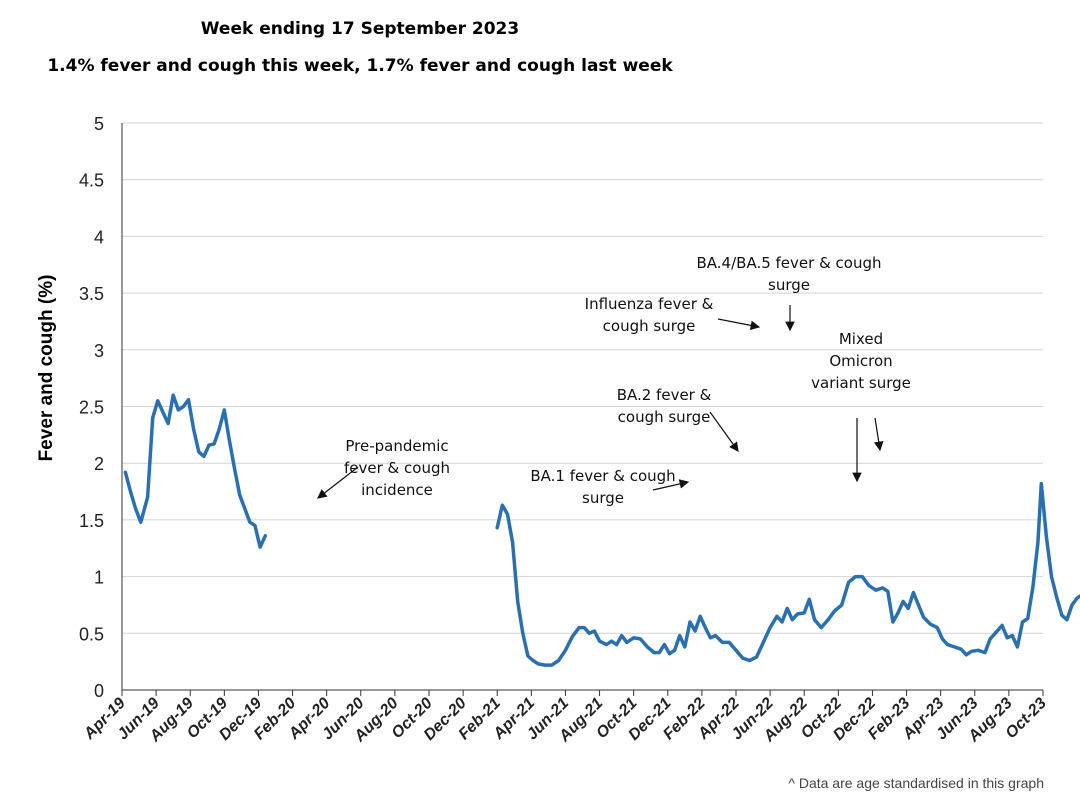 The height and width of the screenshot is (794, 1080). Describe the element at coordinates (396, 446) in the screenshot. I see `annotation-text: Pre-pandemic` at that location.